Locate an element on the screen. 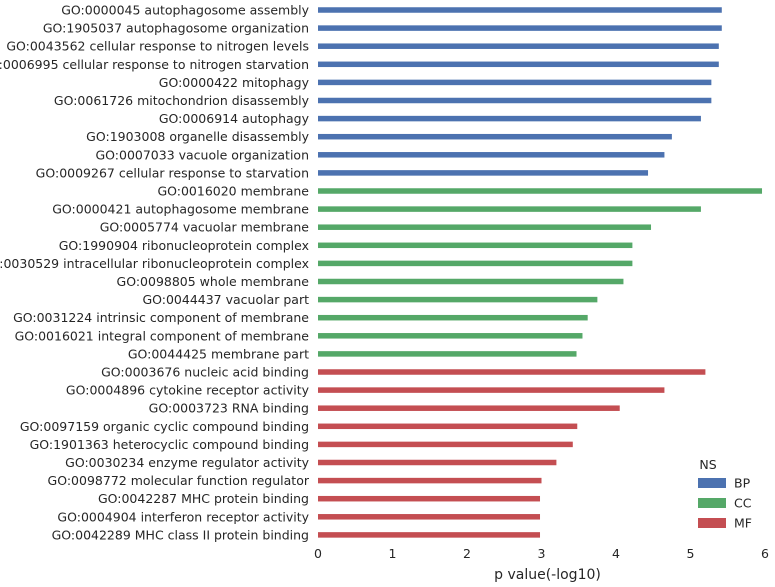 This screenshot has width=775, height=587. y-tick-label: GO:1901363 heterocyclic compound binding is located at coordinates (169, 444).